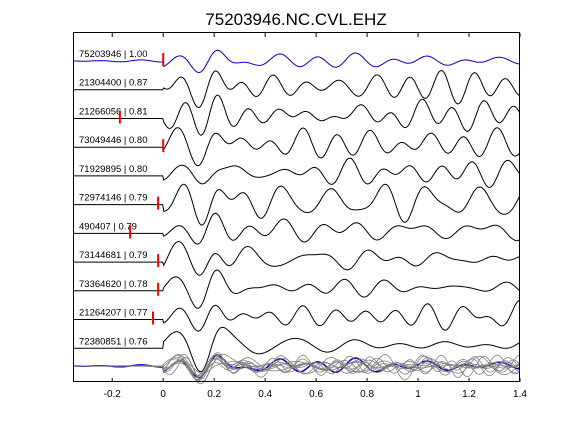 This screenshot has width=576, height=432. What do you see at coordinates (113, 284) in the screenshot?
I see `trace-label: 73364620 | 0.78` at bounding box center [113, 284].